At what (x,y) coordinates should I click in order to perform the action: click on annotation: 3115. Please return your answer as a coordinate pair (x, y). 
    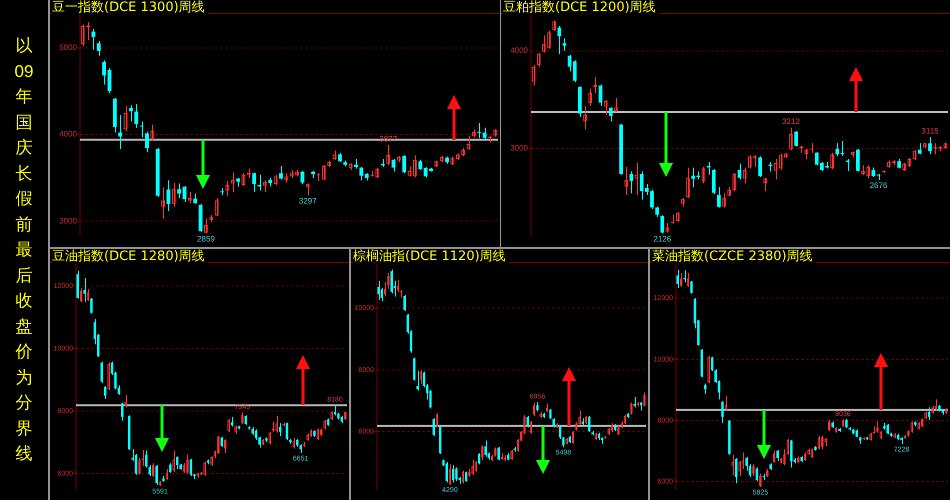
    Looking at the image, I should click on (930, 131).